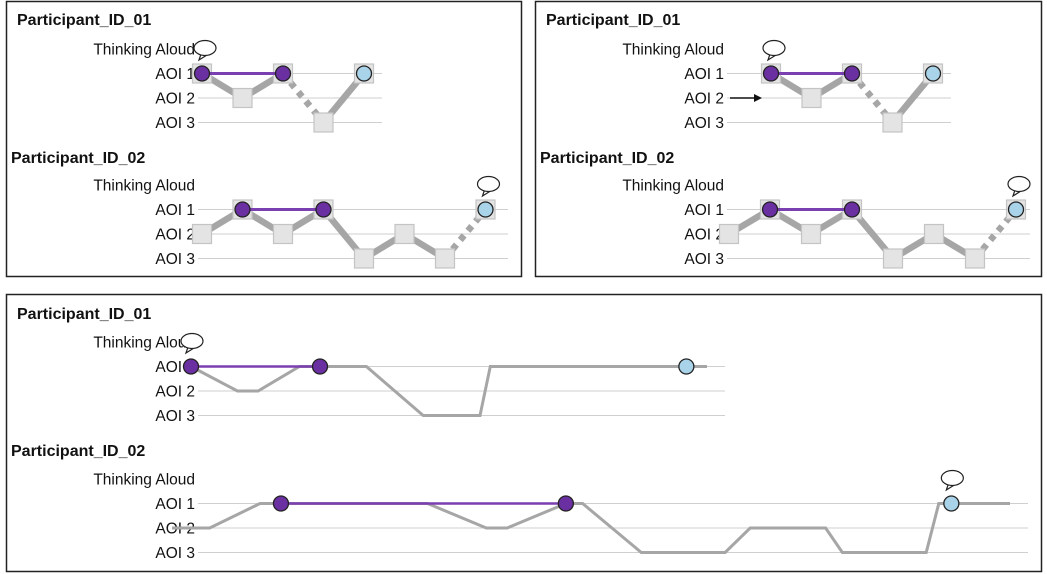 Image resolution: width=1047 pixels, height=574 pixels. Describe the element at coordinates (758, 98) in the screenshot. I see `arrow-head-icon` at that location.